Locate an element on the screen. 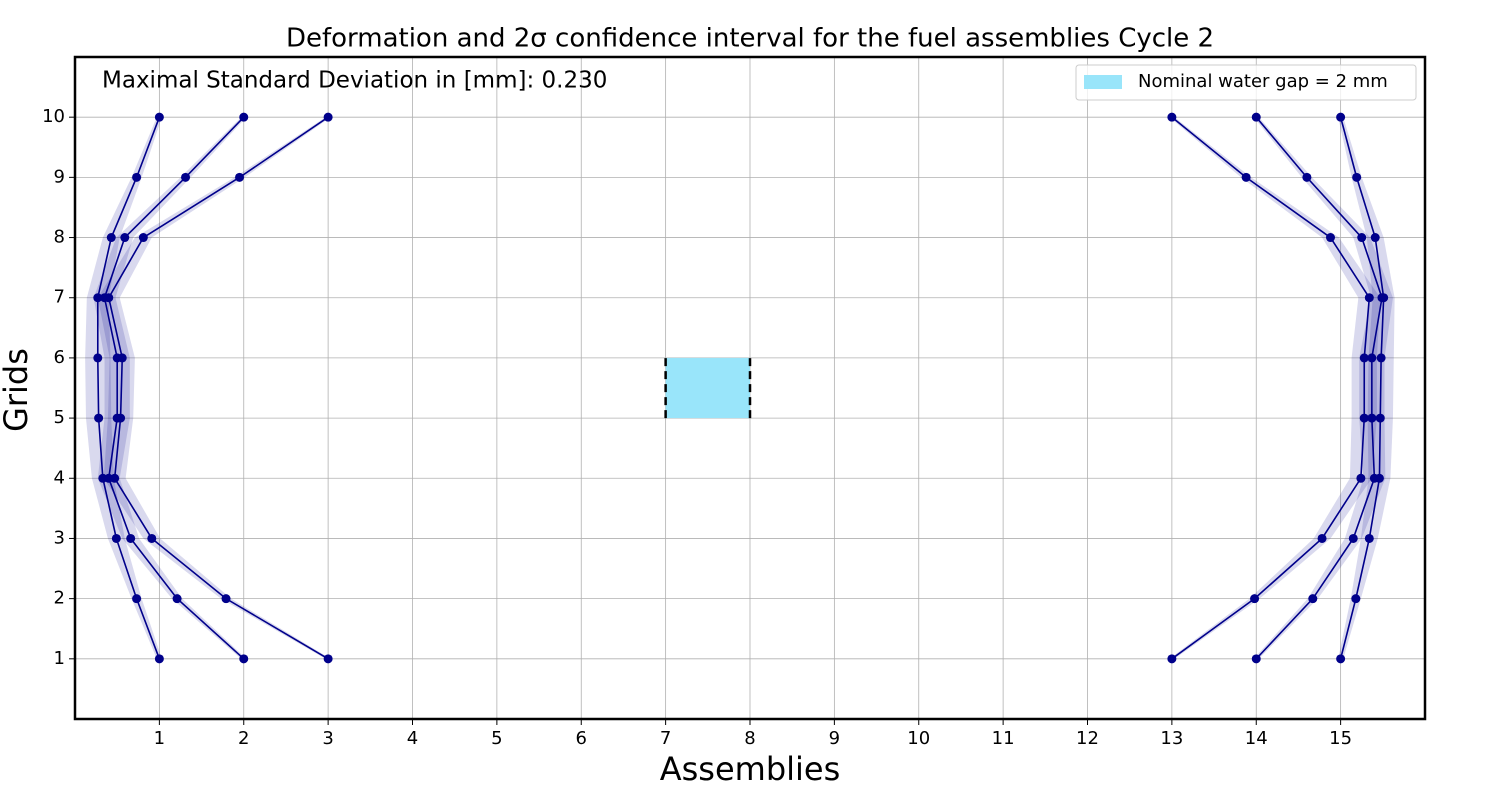  y-tick-label: 6 is located at coordinates (59, 357).